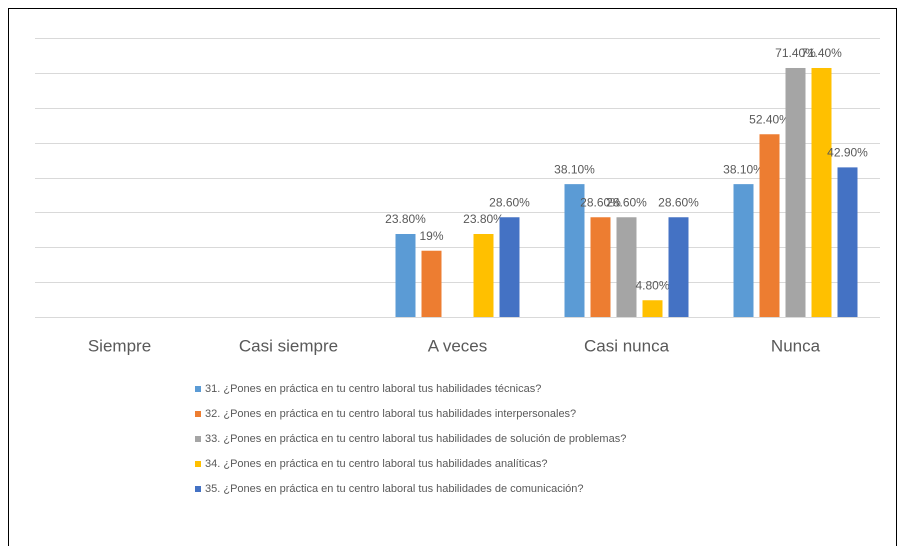 The image size is (900, 546). Describe the element at coordinates (627, 345) in the screenshot. I see `x-tick-label: Casi nunca` at that location.